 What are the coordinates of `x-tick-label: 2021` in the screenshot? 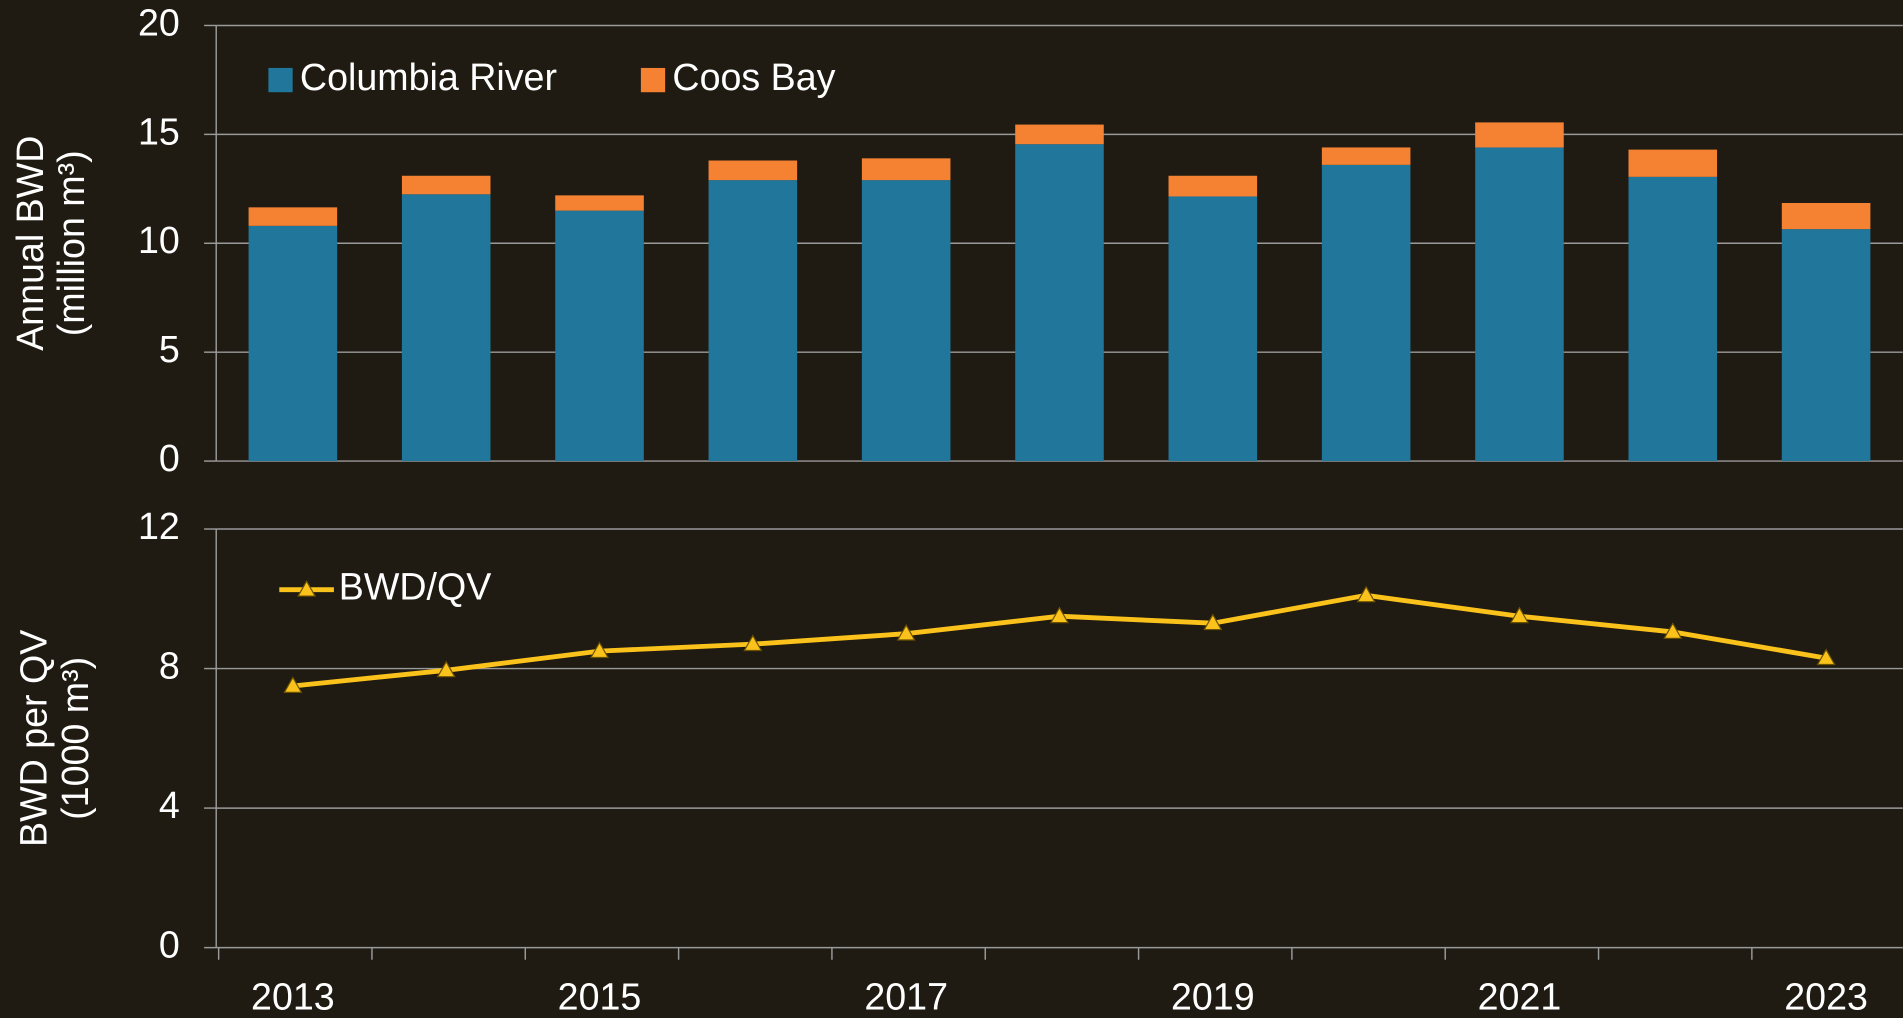 It's located at (1520, 997).